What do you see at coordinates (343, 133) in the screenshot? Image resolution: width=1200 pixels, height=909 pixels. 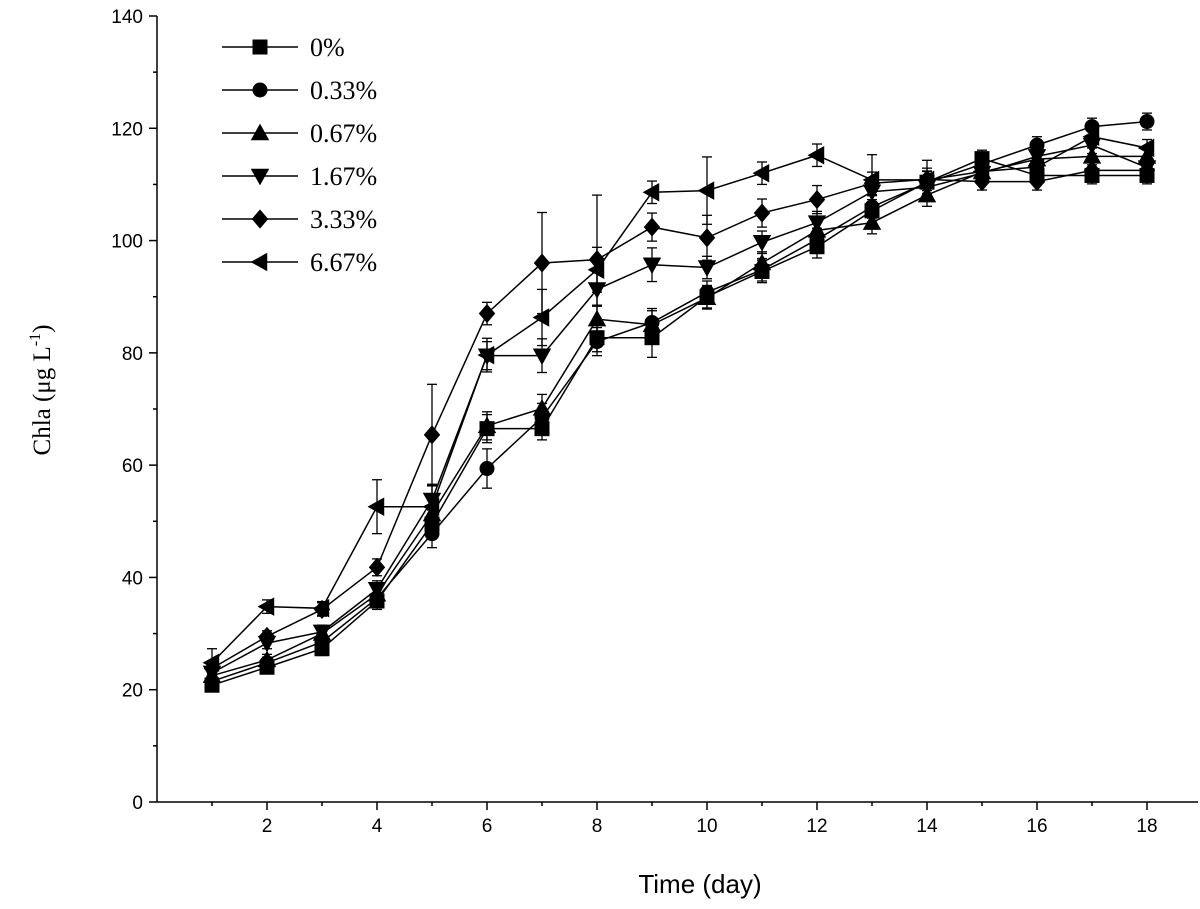 I see `legend-label: 0.67%` at bounding box center [343, 133].